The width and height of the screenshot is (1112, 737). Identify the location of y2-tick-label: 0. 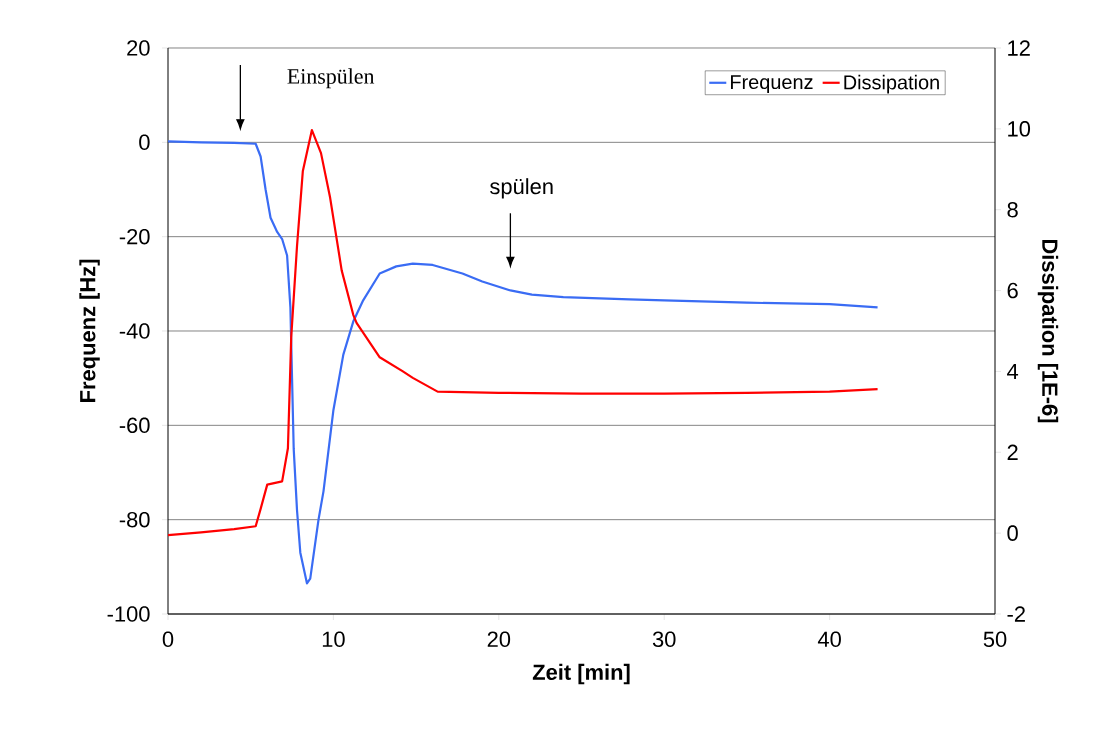
(1012, 533).